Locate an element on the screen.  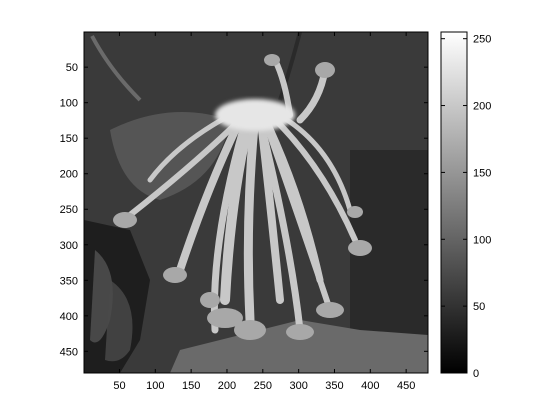
colorbar: 0 50 100 150 200 250 is located at coordinates (465, 205).